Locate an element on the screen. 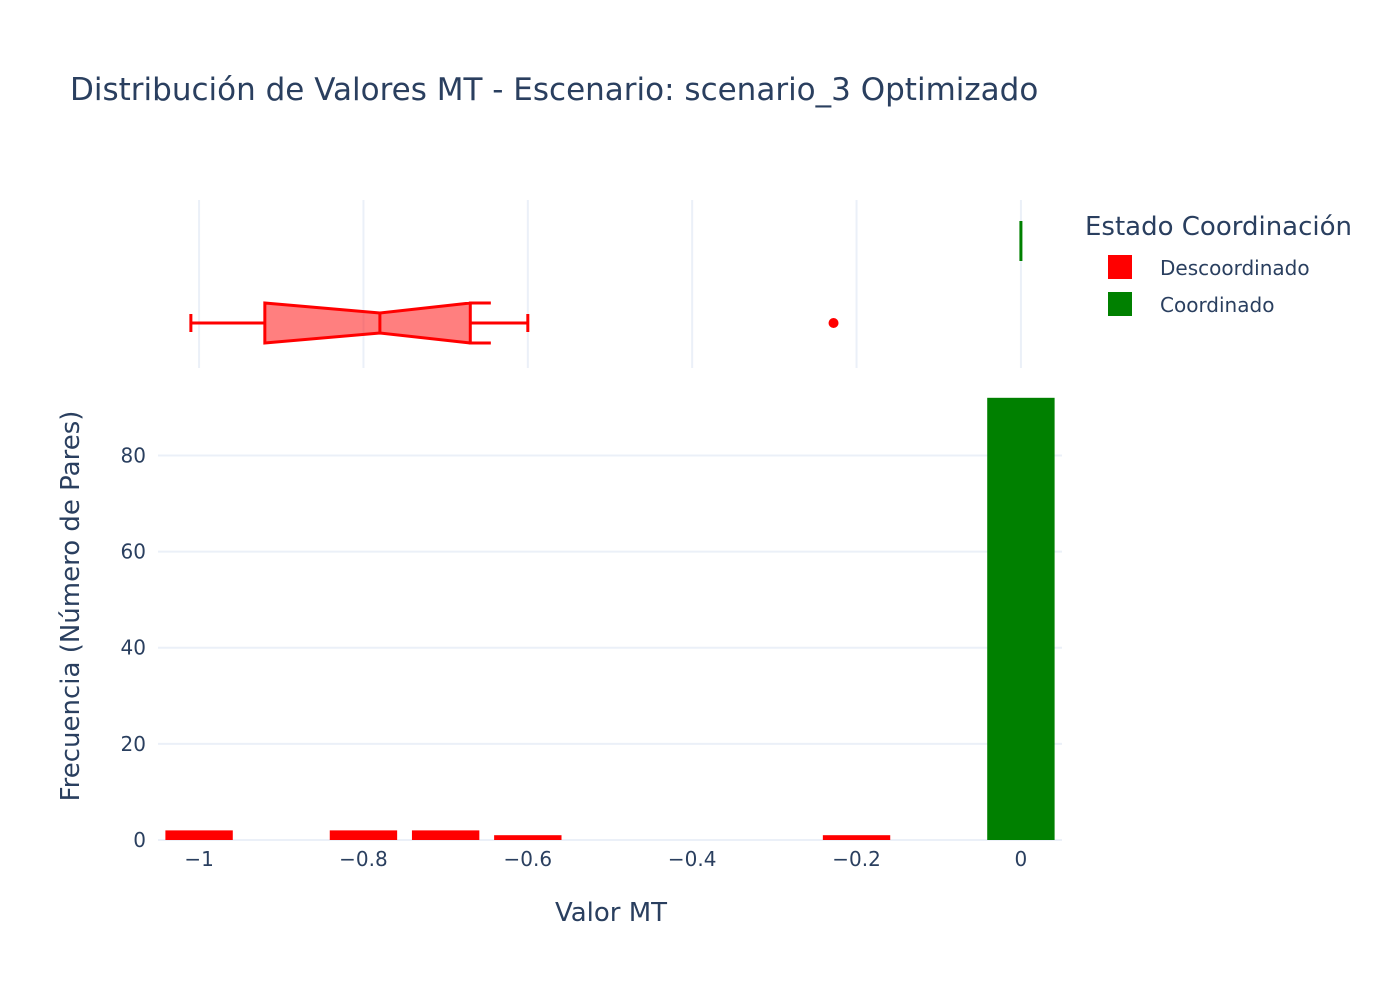  y-axis-ticks: 0 20 40 60 80 is located at coordinates (133, 647).